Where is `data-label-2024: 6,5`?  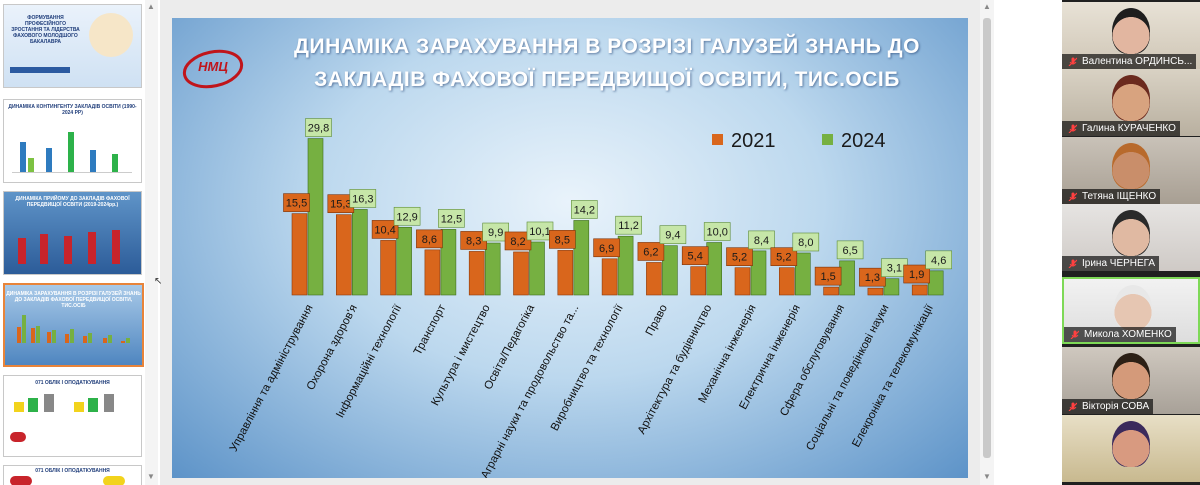 data-label-2024: 6,5 is located at coordinates (849, 251).